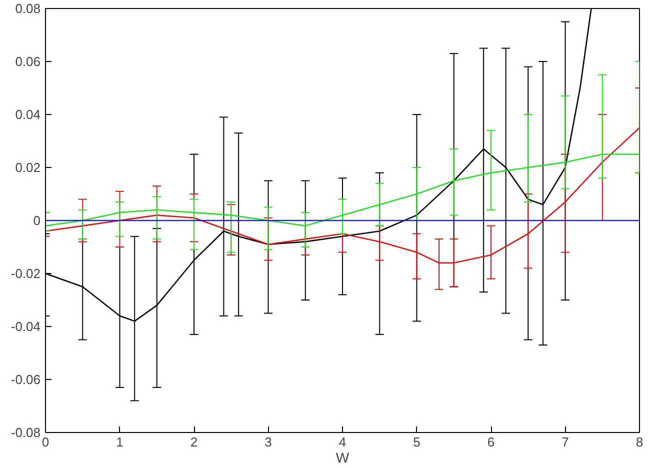 Image resolution: width=651 pixels, height=468 pixels. Describe the element at coordinates (37, 220) in the screenshot. I see `y-tick-label: 0` at that location.